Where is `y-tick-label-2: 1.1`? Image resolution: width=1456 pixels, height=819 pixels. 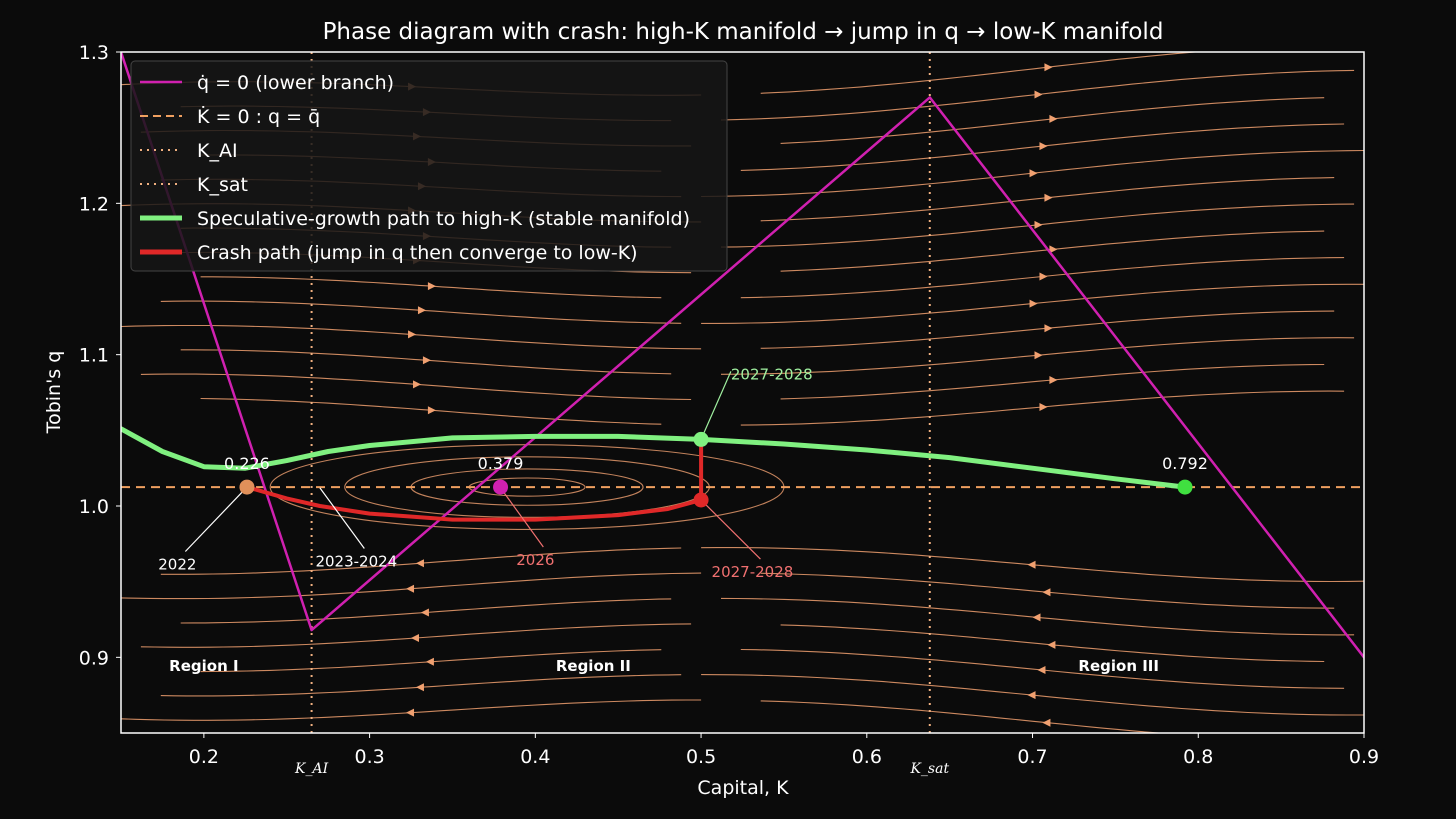
y-tick-label-2: 1.1 is located at coordinates (94, 356).